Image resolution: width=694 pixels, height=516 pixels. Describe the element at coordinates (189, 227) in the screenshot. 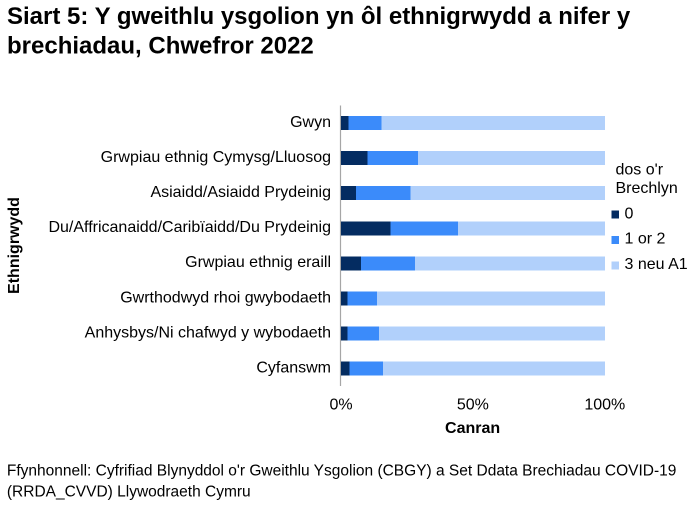

I see `svg-text:Du/Affricanaidd/Caribïaidd/Du: Du/Affricanaidd/Caribïaidd/Du Prydeinig` at that location.